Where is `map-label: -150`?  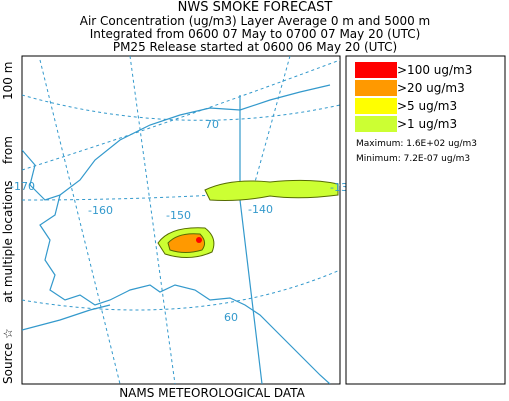
map-label: -150 is located at coordinates (178, 215).